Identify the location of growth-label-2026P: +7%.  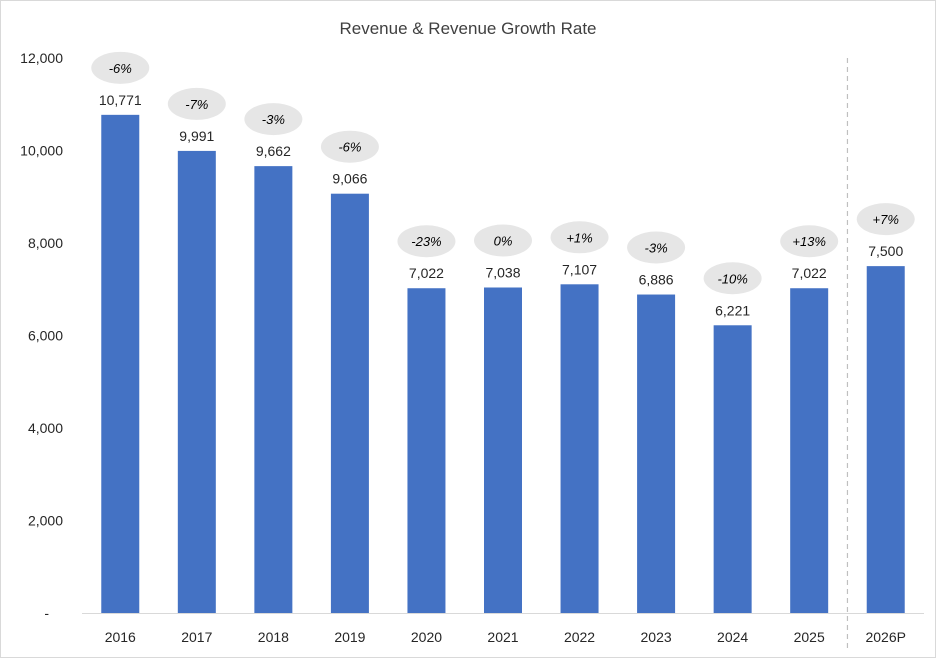
(886, 219).